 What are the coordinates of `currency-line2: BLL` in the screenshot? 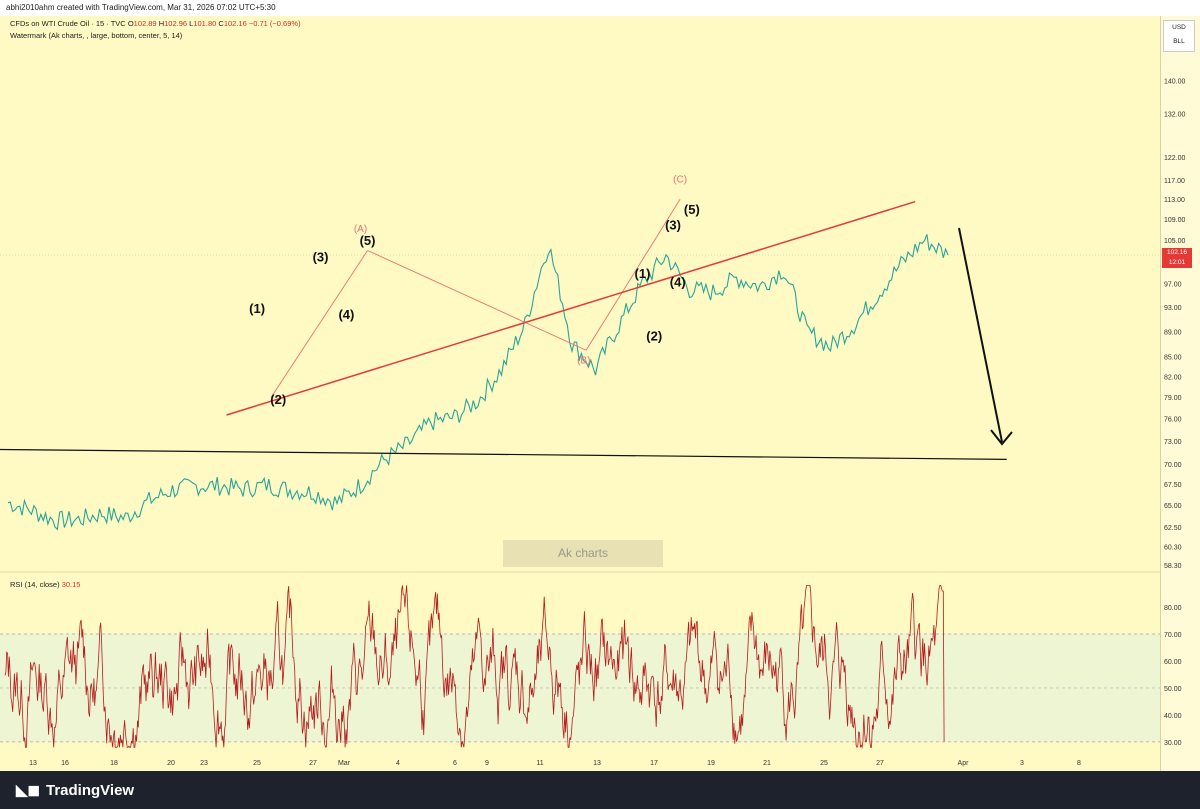 It's located at (1179, 41).